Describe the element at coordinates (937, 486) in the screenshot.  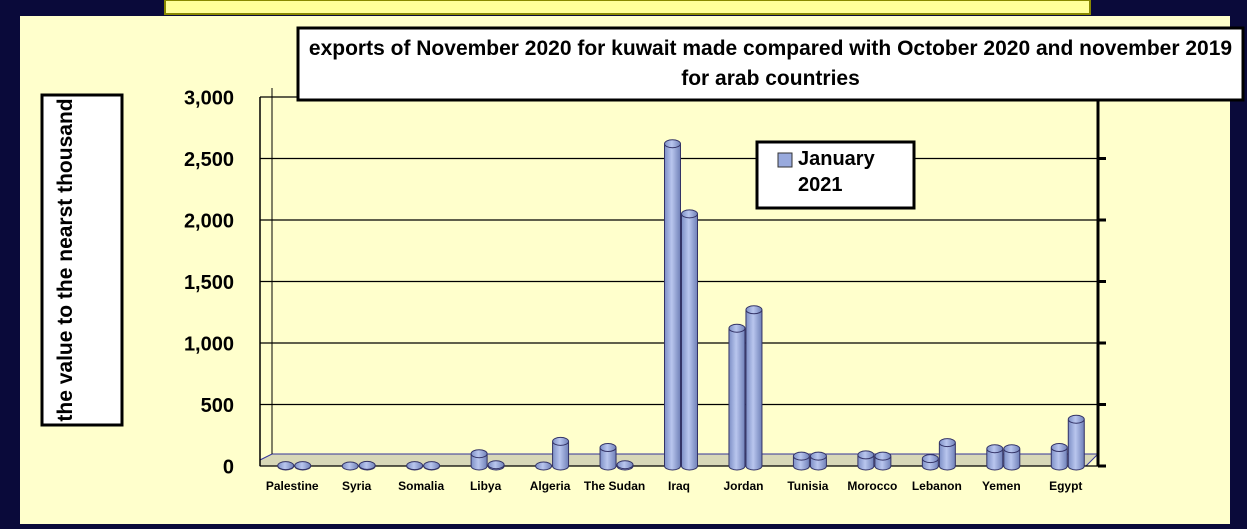
I see `x-tick-label: Lebanon` at that location.